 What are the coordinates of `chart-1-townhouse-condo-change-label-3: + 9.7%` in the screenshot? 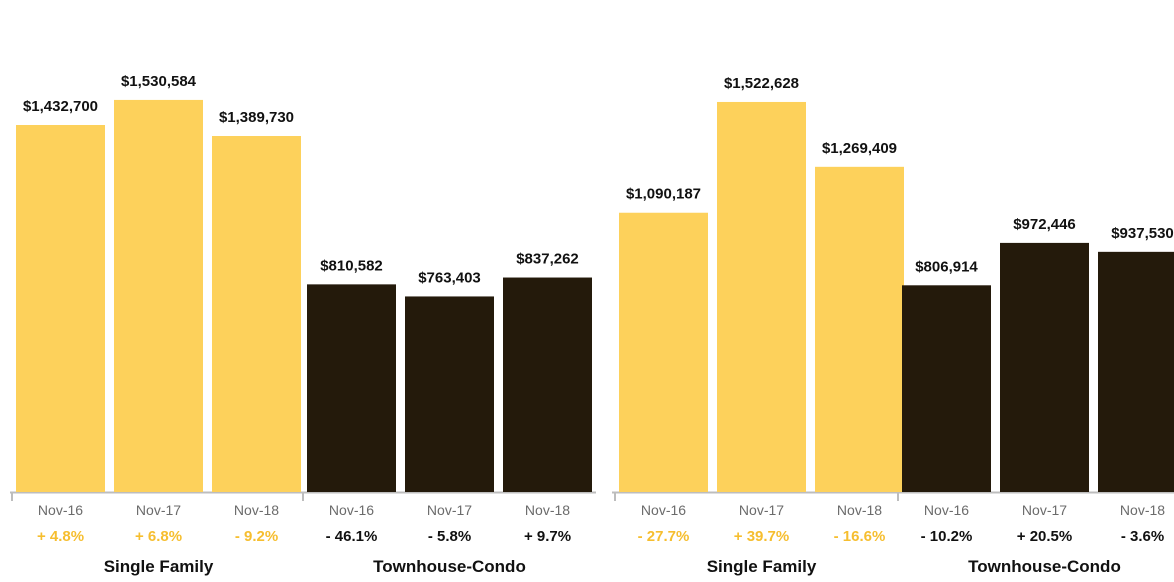 It's located at (547, 536).